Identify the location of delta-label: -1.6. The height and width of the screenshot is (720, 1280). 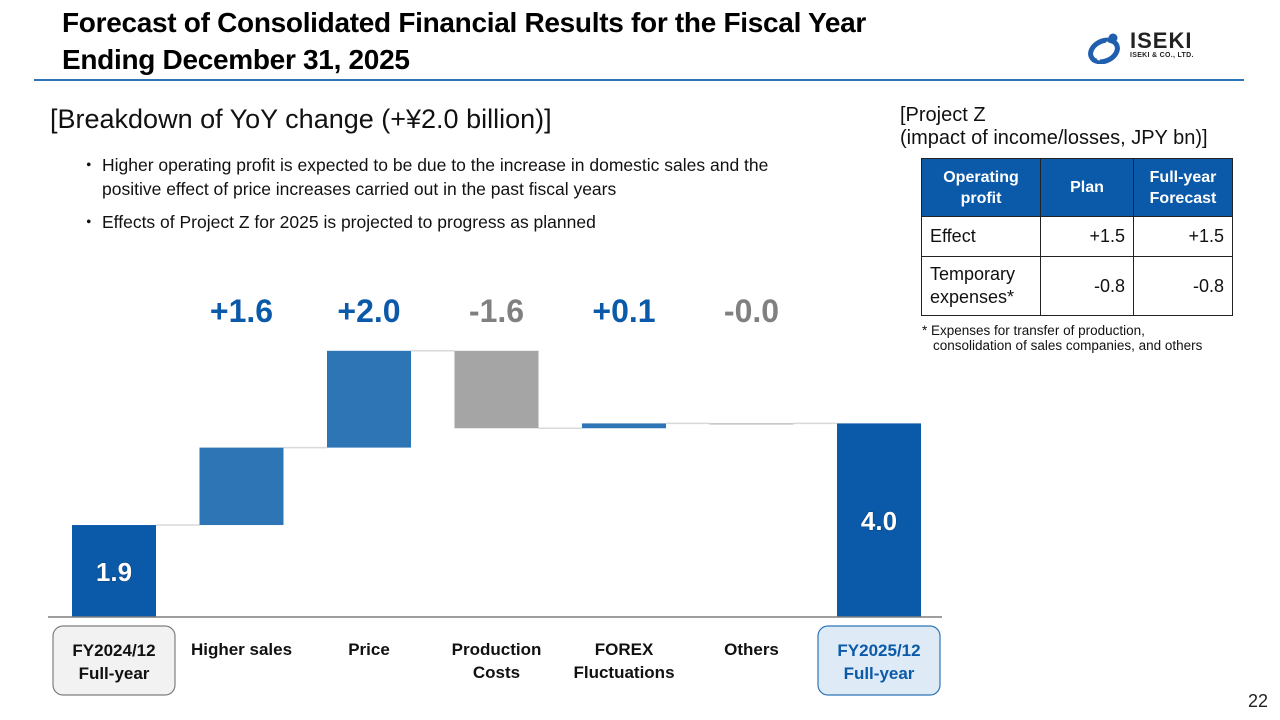
(496, 311).